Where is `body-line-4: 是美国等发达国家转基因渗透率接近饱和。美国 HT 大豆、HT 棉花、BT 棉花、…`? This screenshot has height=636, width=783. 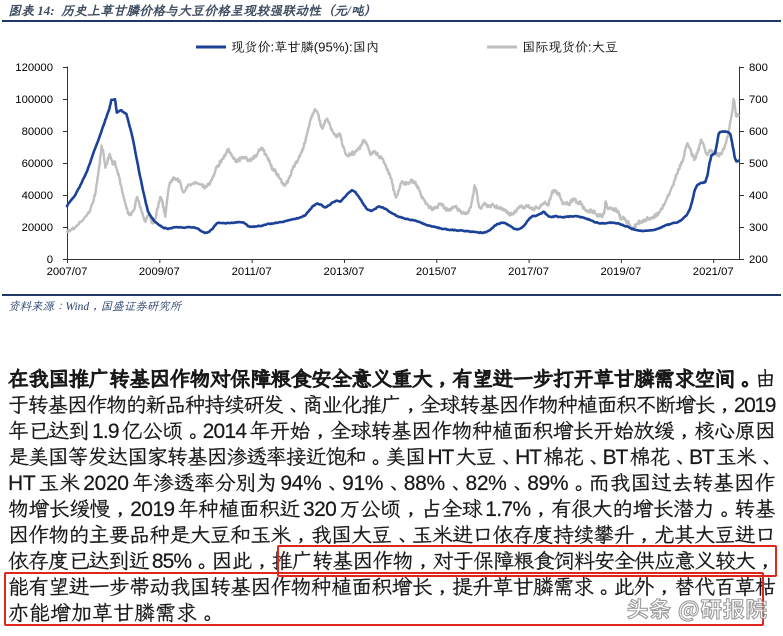
body-line-4: 是美国等发达国家转基因渗透率接近饱和。美国 HT 大豆、HT 棉花、BT 棉花、… is located at coordinates (392, 457).